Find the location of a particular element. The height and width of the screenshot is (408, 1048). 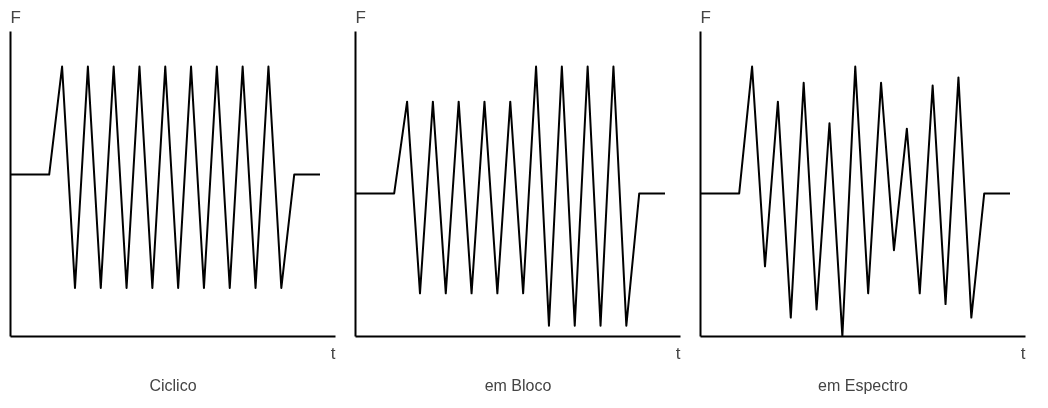

text: em Espectro is located at coordinates (863, 385).